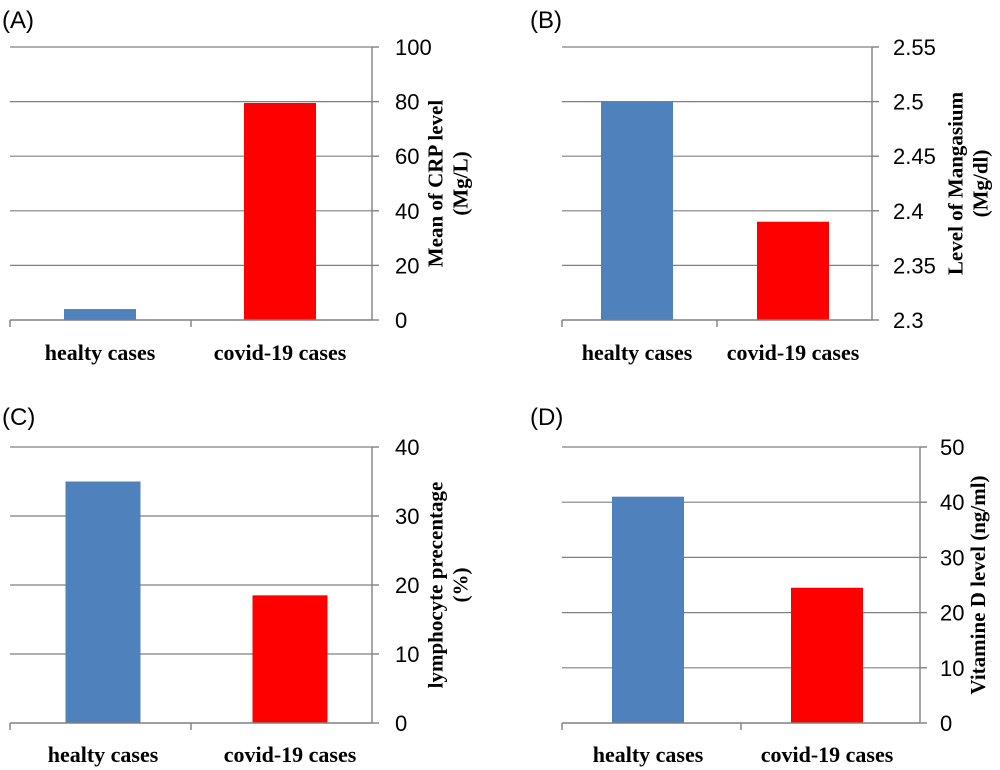 Image resolution: width=1000 pixels, height=770 pixels. What do you see at coordinates (546, 20) in the screenshot?
I see `panel-label: (B)` at bounding box center [546, 20].